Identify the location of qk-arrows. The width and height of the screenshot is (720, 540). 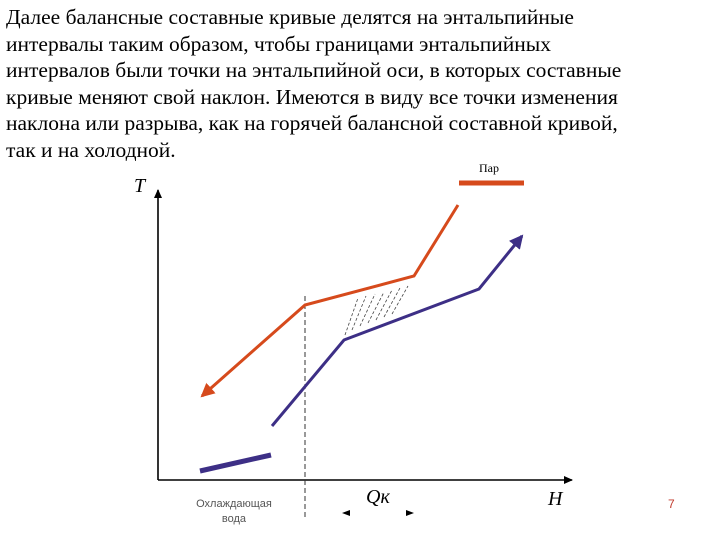
(378, 513).